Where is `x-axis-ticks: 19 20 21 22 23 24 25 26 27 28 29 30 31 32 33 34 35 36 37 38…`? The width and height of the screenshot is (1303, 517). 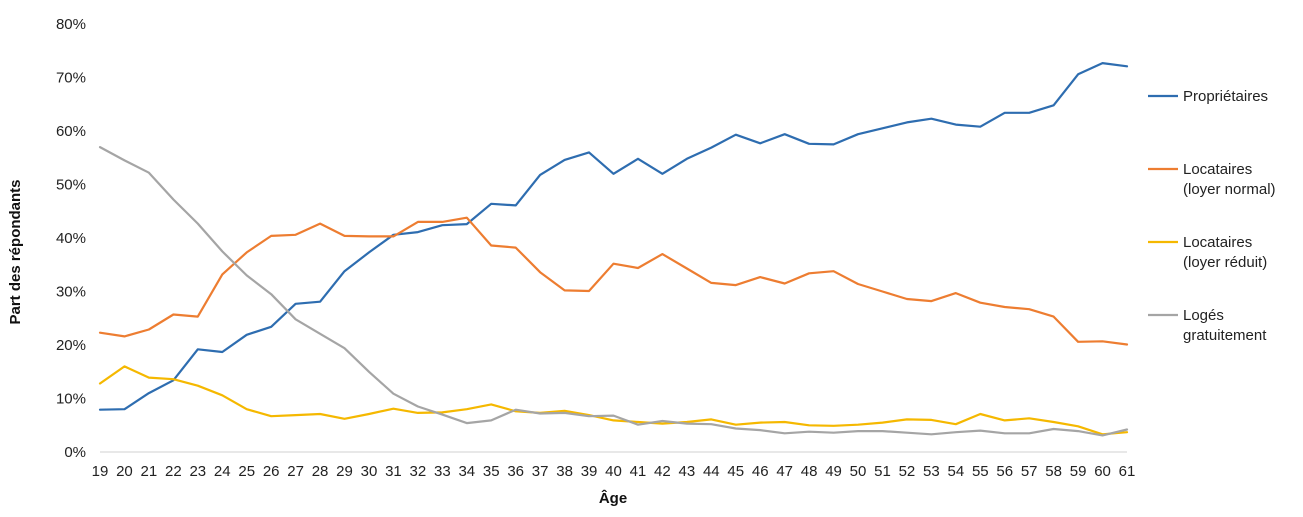 x-axis-ticks: 19 20 21 22 23 24 25 26 27 28 29 30 31 32 33 34 35 36 37 38… is located at coordinates (614, 471).